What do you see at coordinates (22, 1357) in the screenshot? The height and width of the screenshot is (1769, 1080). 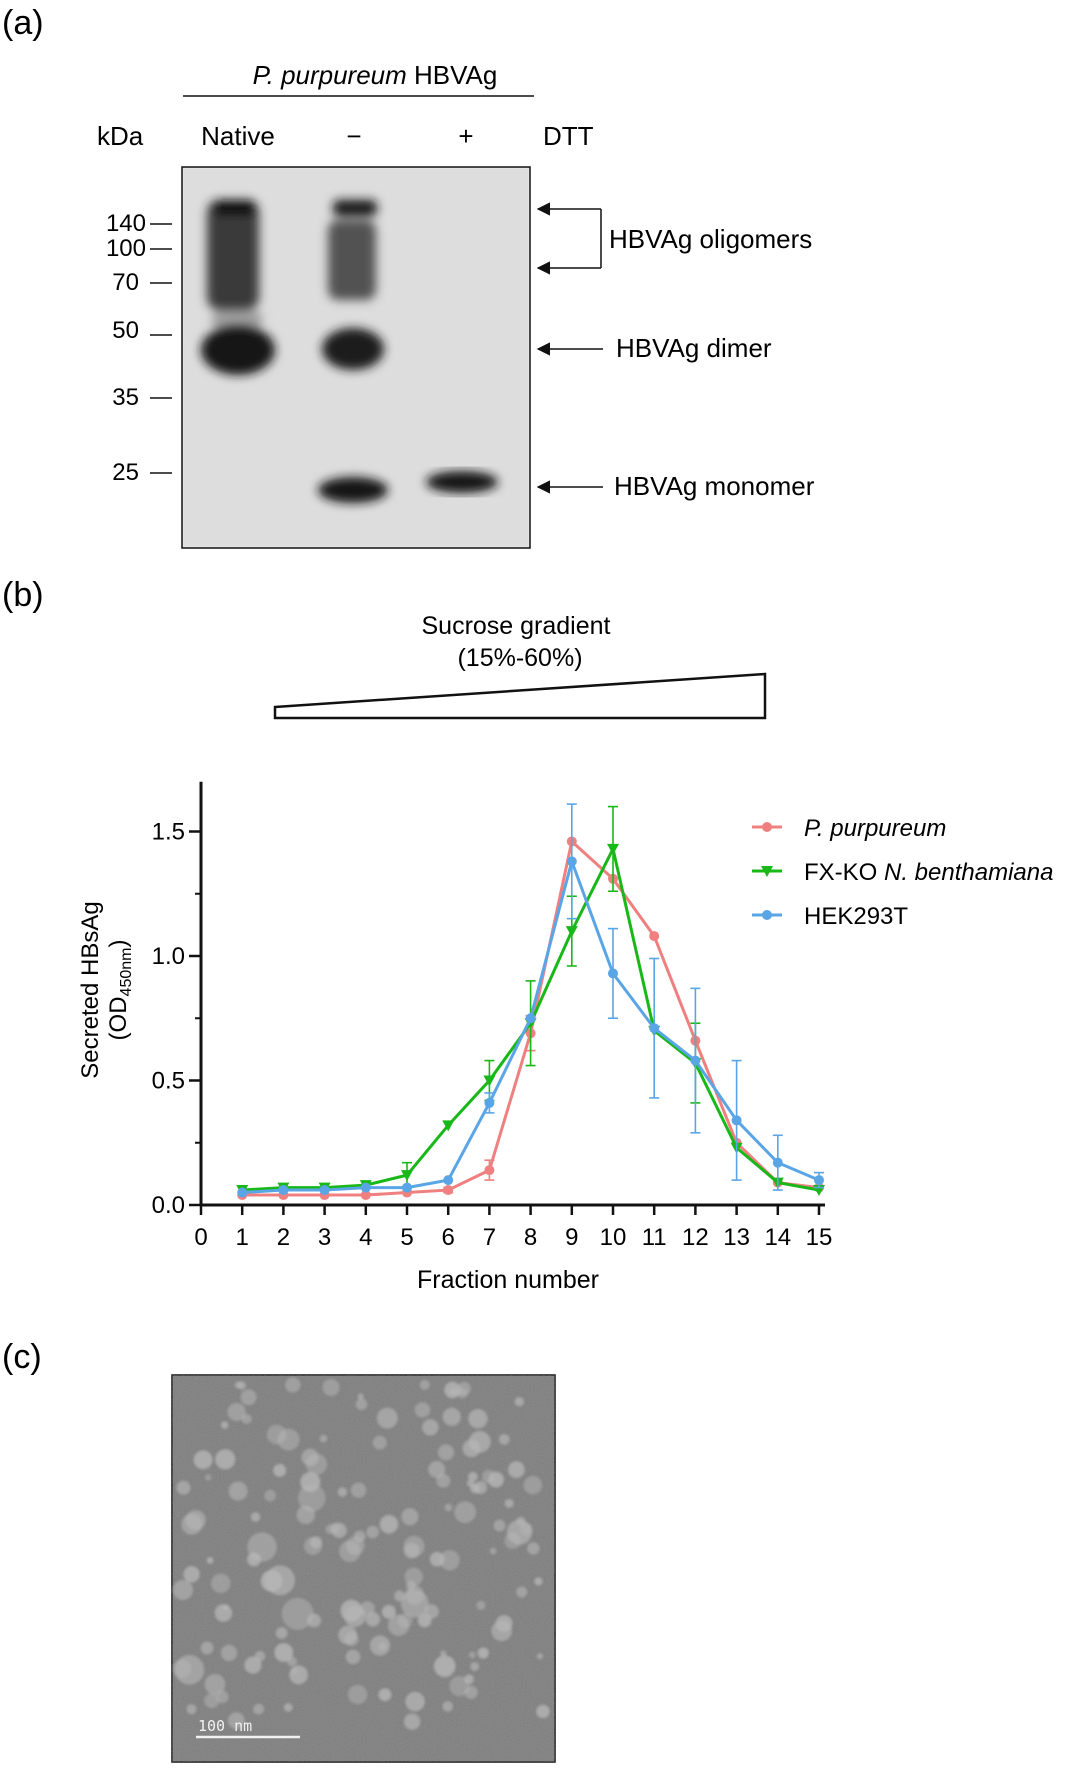 I see `panel-c-label: (c)` at bounding box center [22, 1357].